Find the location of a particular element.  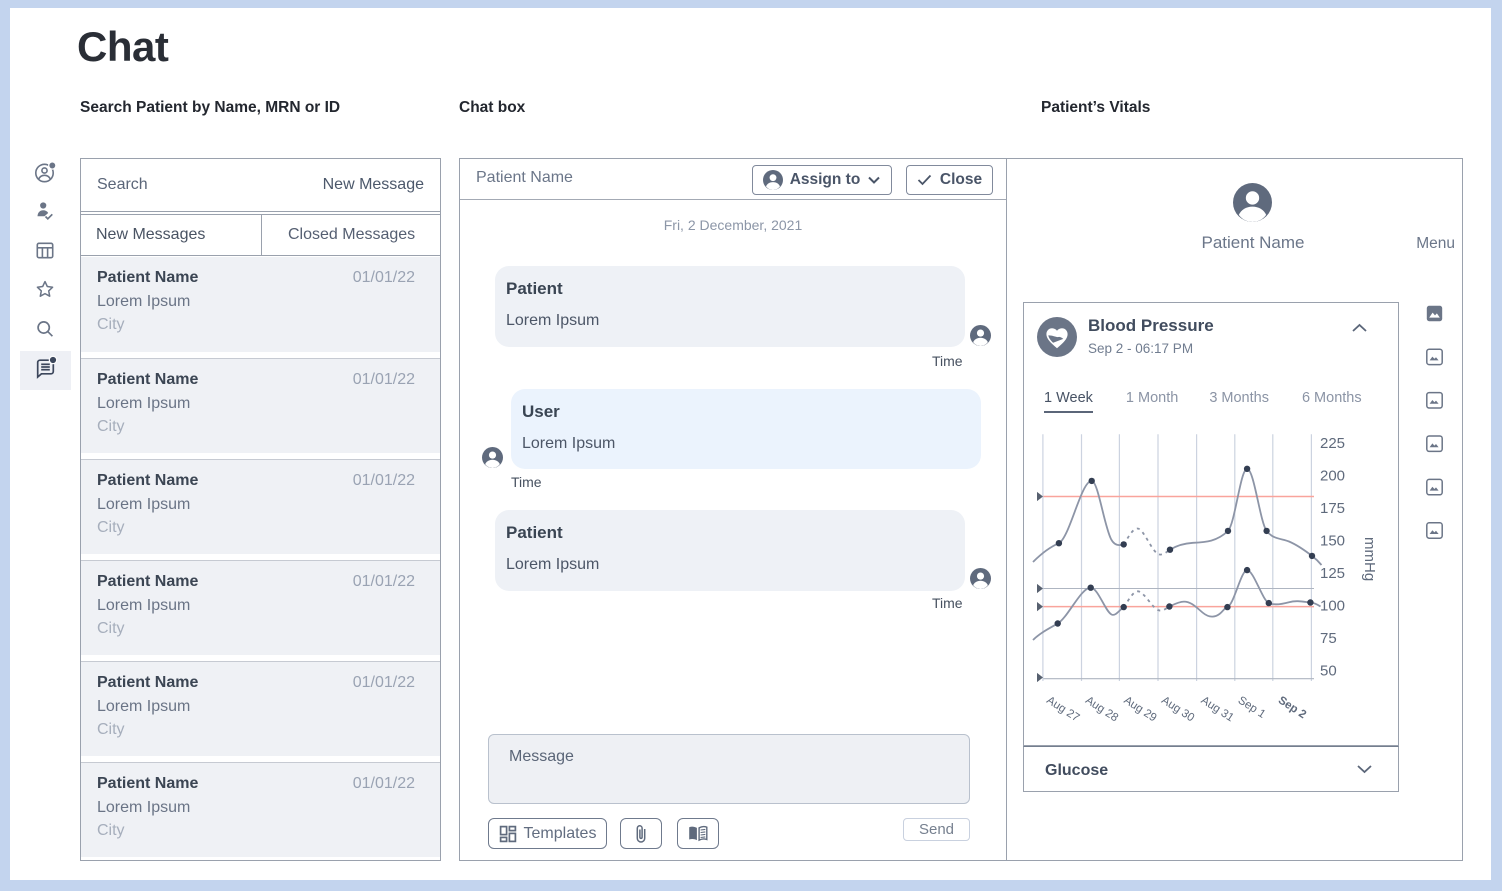

svg-text: 225 is located at coordinates (1332, 443).